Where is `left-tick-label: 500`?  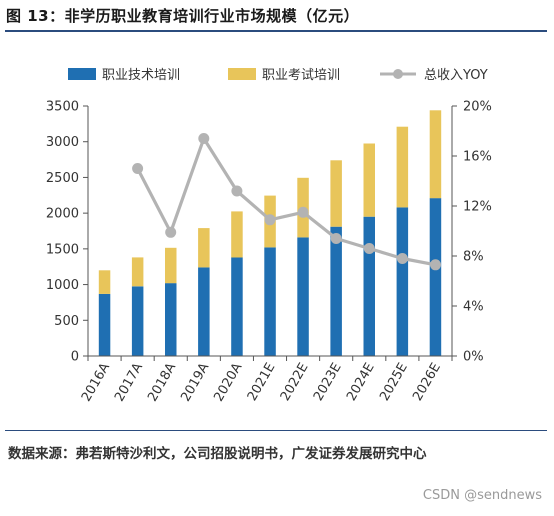 left-tick-label: 500 is located at coordinates (66, 321).